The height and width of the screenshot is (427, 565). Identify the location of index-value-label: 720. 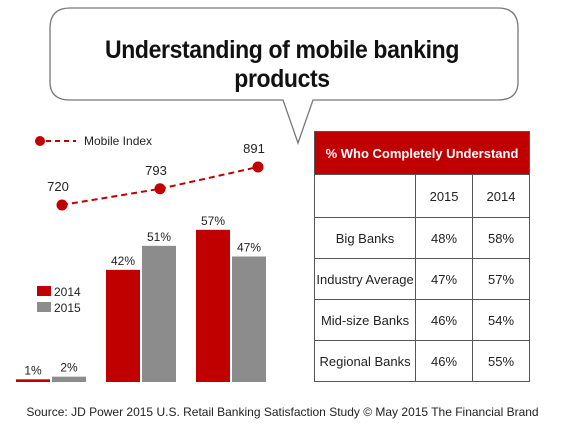
(58, 186).